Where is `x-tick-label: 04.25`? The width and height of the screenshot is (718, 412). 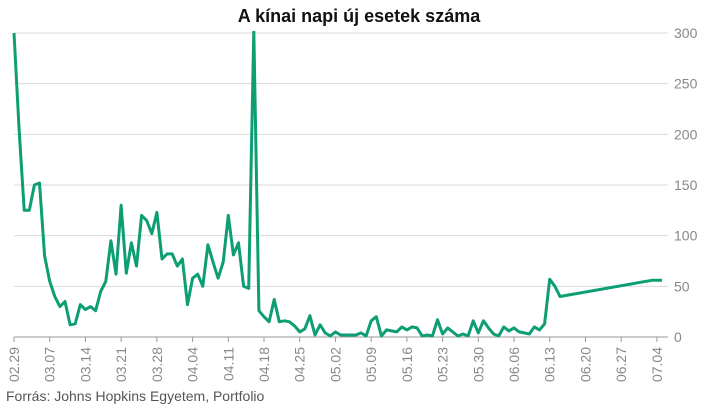
x-tick-label: 04.25 is located at coordinates (300, 364).